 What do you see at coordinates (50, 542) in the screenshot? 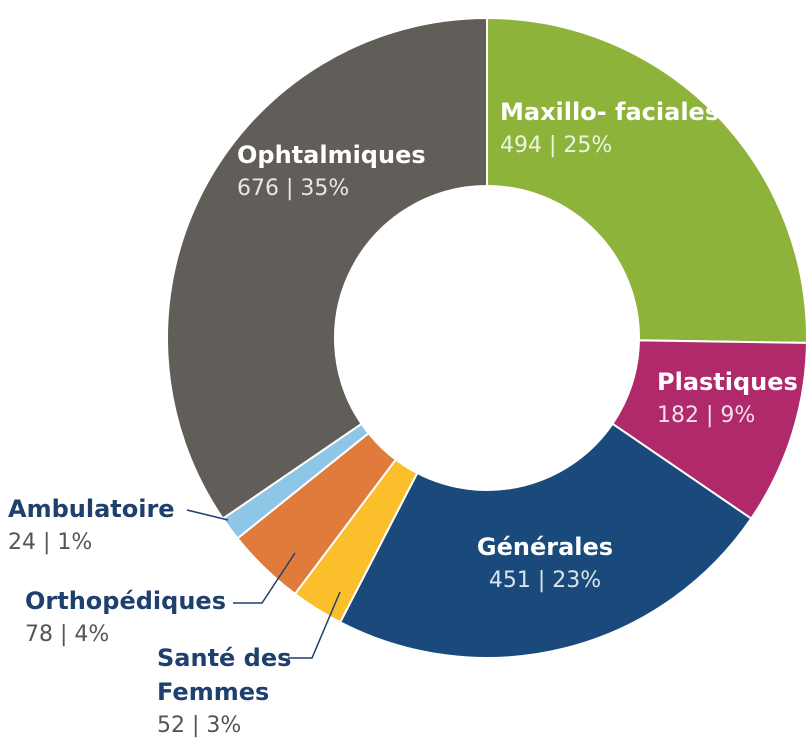
I see `value-label: 24 | 1%` at bounding box center [50, 542].